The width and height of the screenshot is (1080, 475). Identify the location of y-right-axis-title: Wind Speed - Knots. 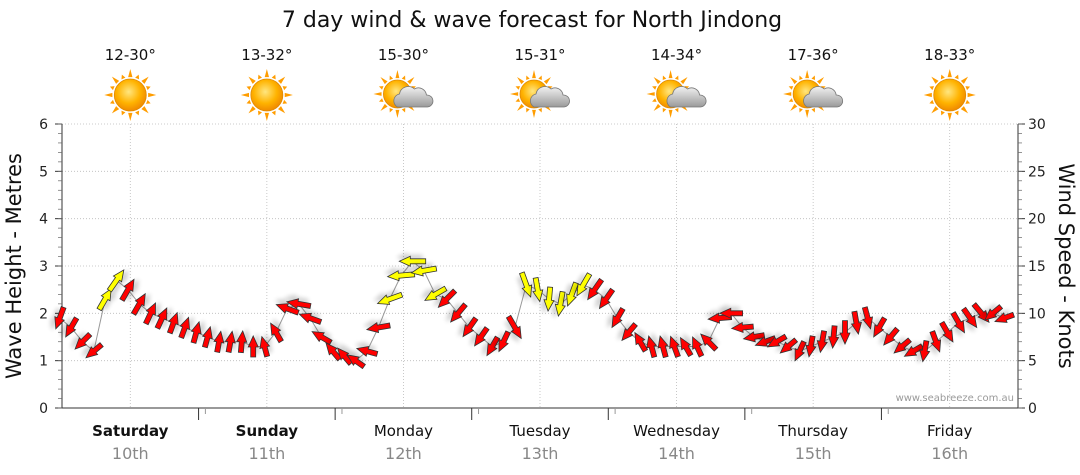
(1066, 265).